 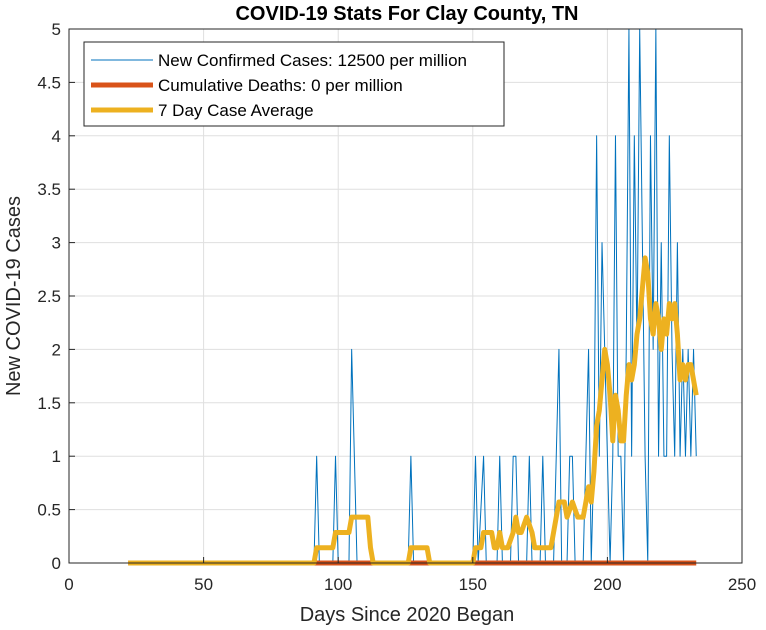 What do you see at coordinates (49, 403) in the screenshot?
I see `y-tick-label: 1.5` at bounding box center [49, 403].